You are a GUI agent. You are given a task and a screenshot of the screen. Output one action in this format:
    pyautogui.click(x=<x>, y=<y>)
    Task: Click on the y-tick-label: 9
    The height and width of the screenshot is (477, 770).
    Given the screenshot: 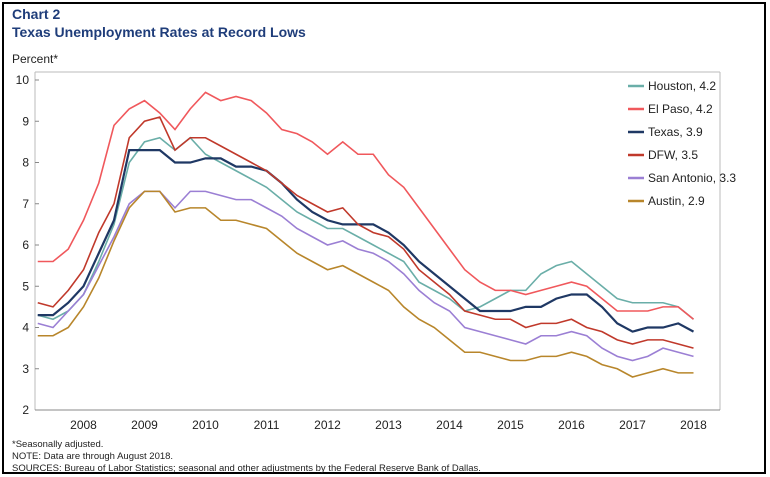 What is the action you would take?
    pyautogui.click(x=25, y=121)
    